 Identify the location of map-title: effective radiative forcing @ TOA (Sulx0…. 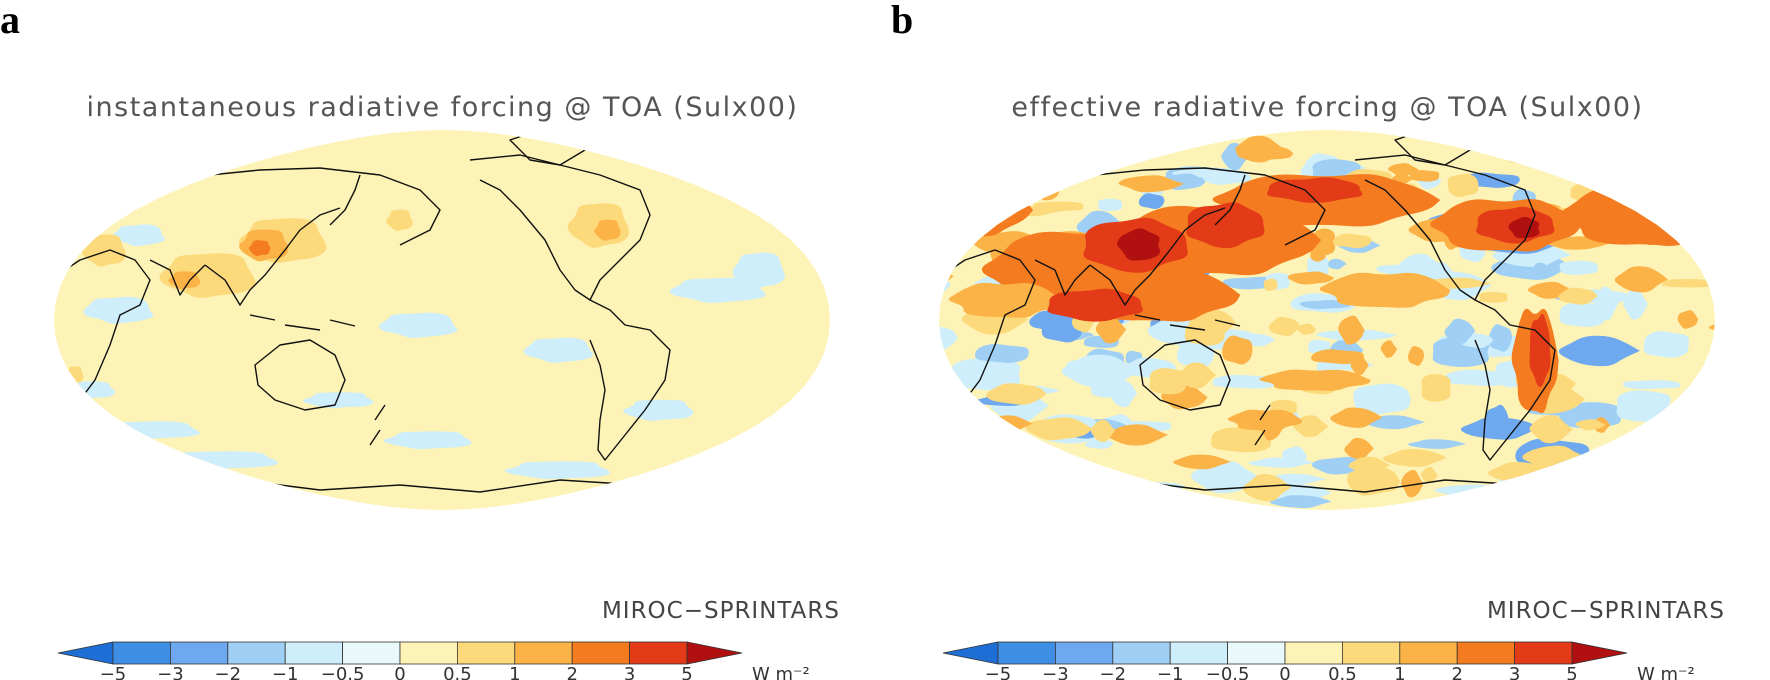
(1327, 107).